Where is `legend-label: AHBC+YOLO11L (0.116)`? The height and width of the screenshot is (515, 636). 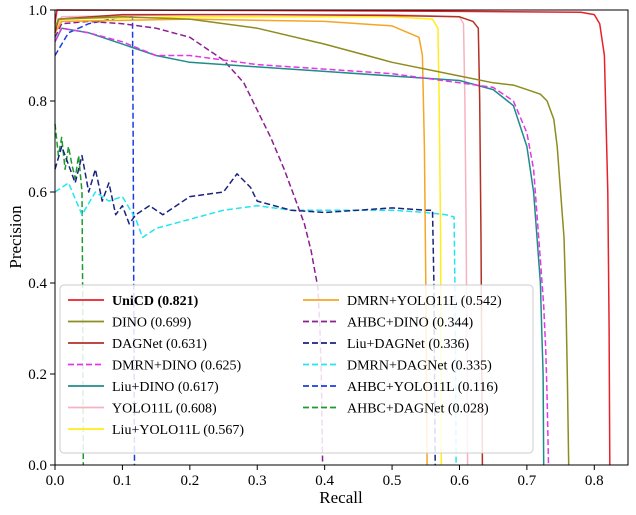 legend-label: AHBC+YOLO11L (0.116) is located at coordinates (422, 387).